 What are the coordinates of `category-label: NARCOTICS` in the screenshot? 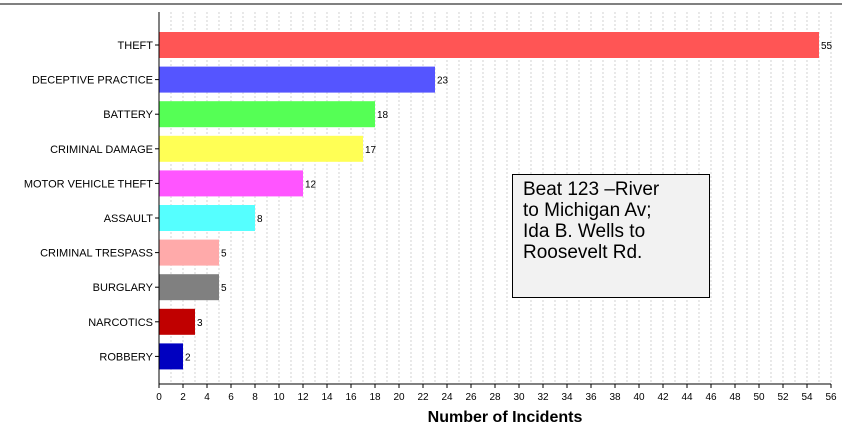 It's located at (120, 323).